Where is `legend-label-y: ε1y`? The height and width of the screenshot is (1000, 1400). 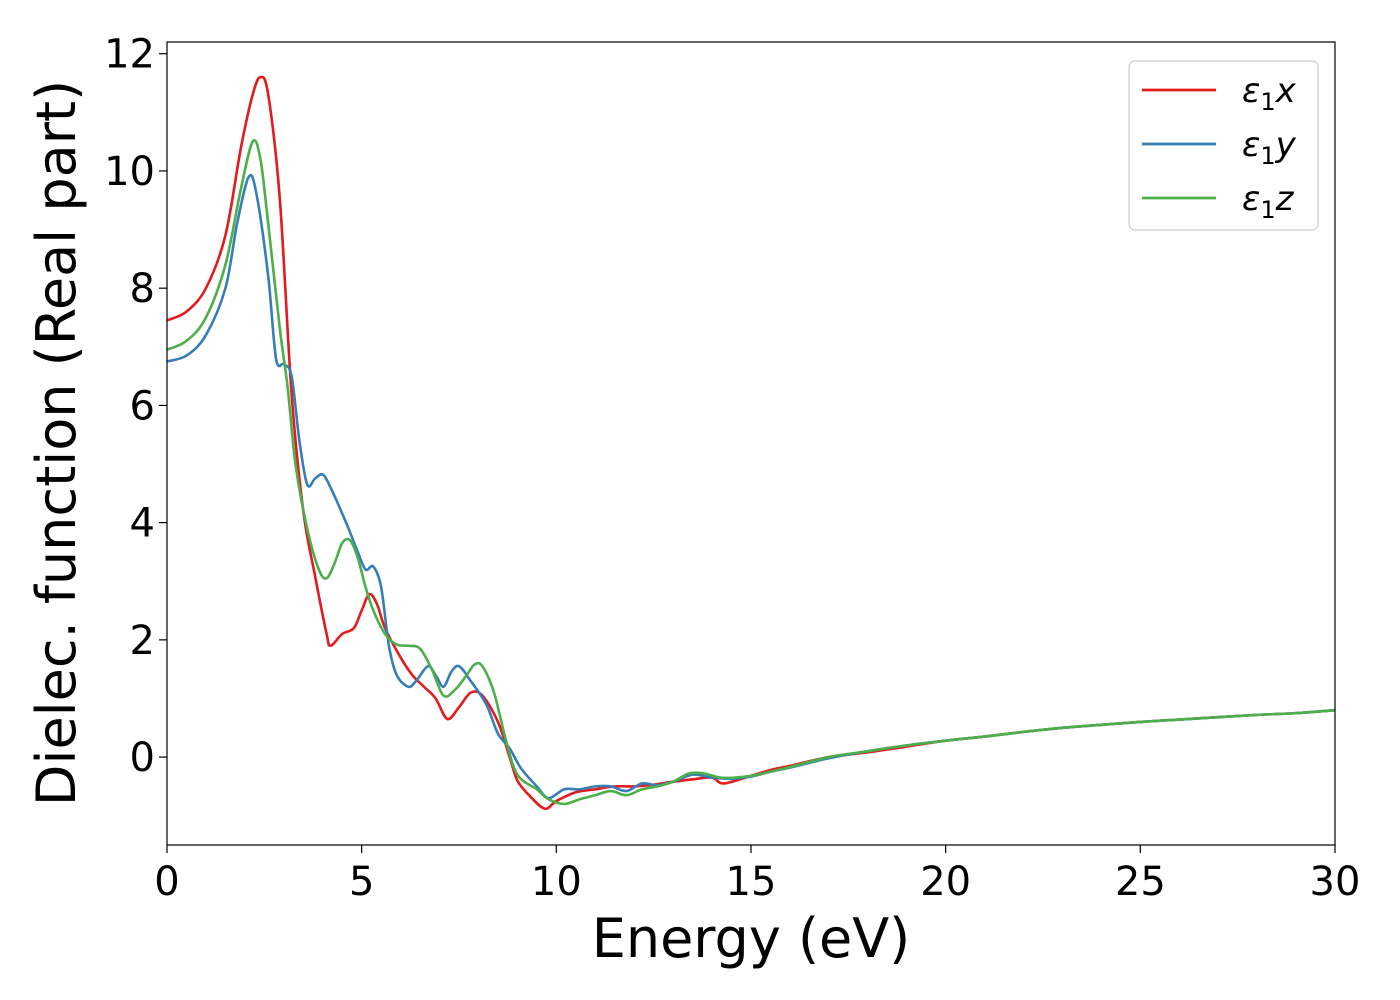 legend-label-y: ε1y is located at coordinates (1269, 147).